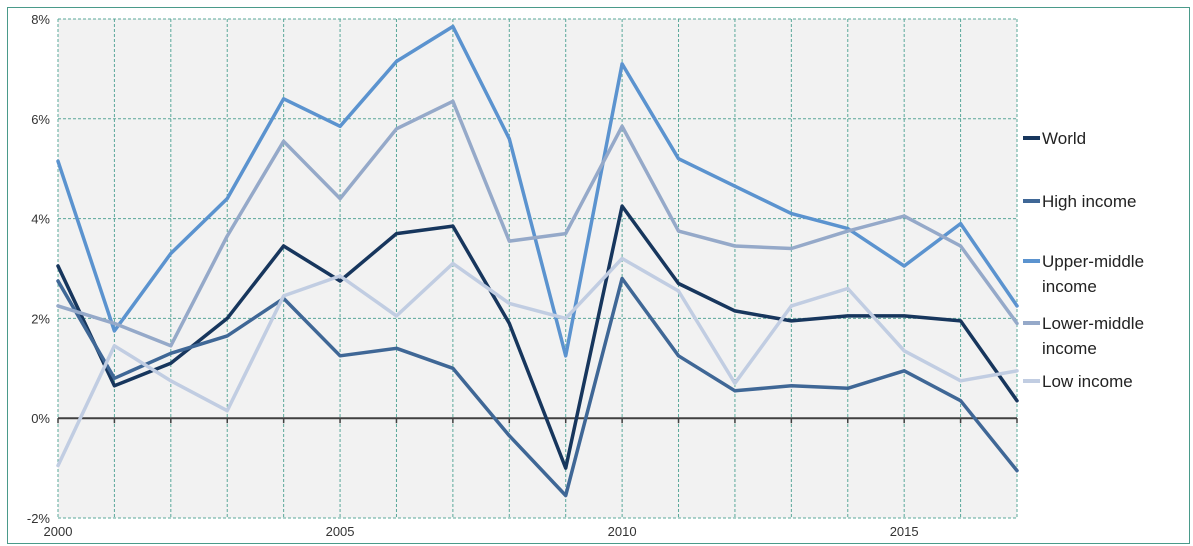  I want to click on y-tick-label: 6%, so click(40, 119).